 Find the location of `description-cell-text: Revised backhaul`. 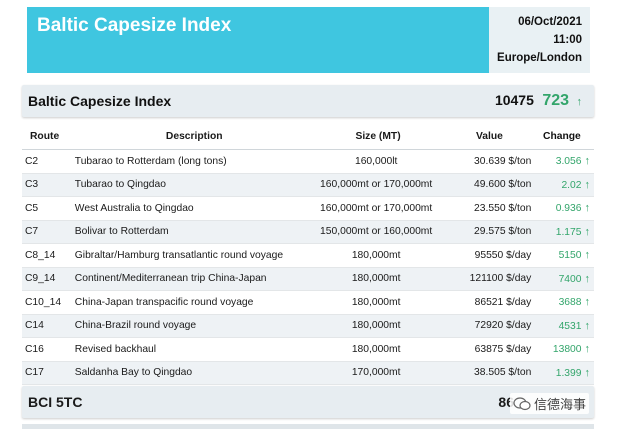

description-cell-text: Revised backhaul is located at coordinates (115, 349).